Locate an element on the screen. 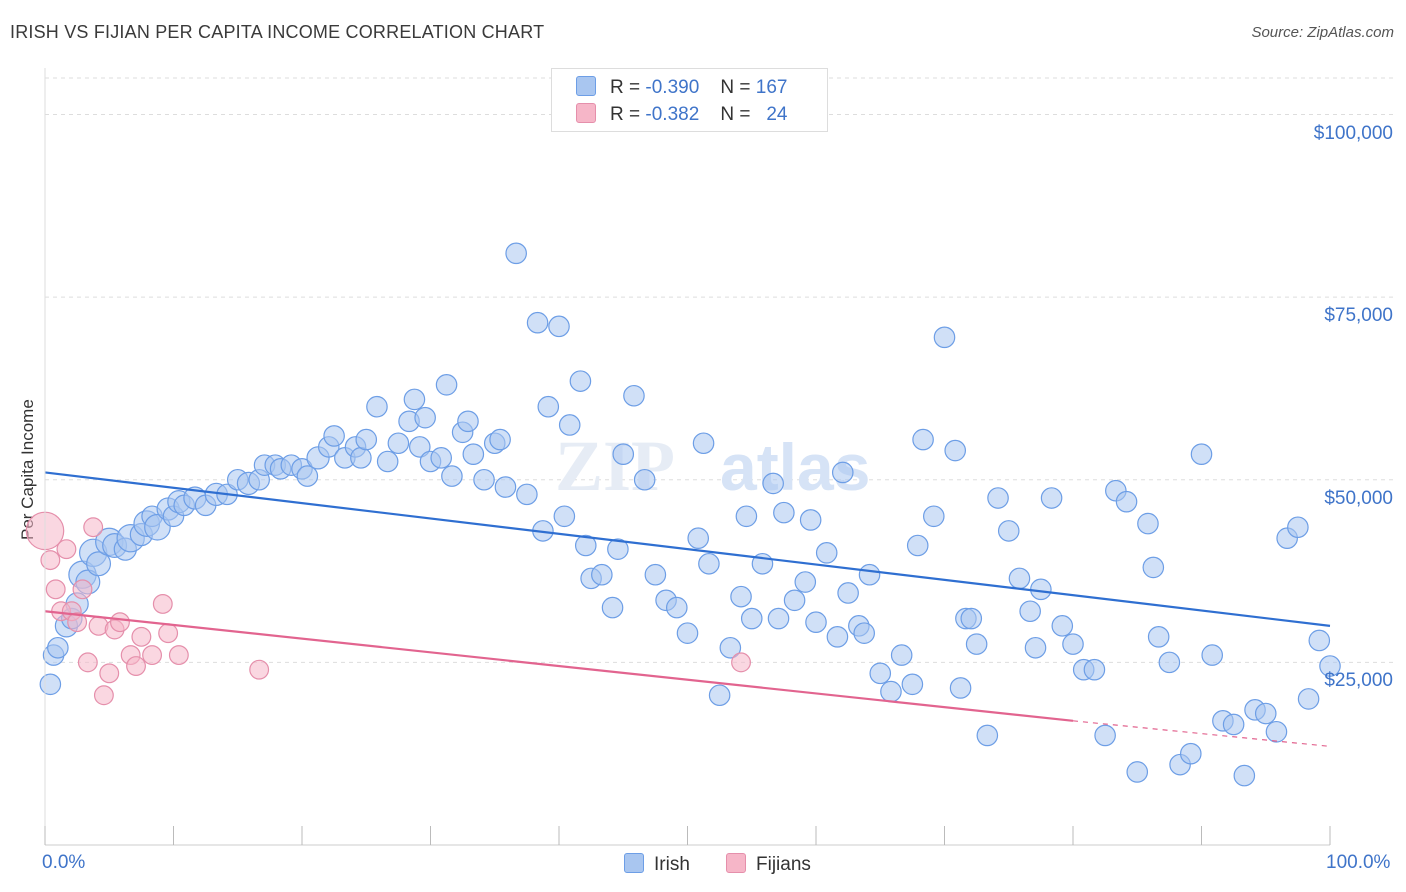 The width and height of the screenshot is (1406, 892). y-tick-label: $25,000 is located at coordinates (1358, 681).